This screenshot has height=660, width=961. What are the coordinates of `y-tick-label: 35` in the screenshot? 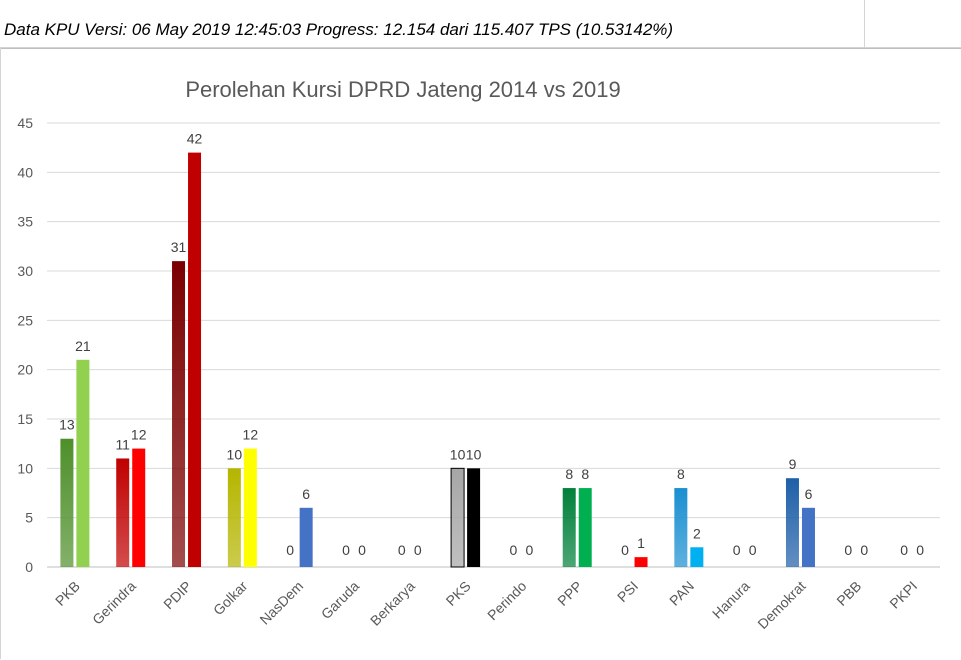 It's located at (25, 222).